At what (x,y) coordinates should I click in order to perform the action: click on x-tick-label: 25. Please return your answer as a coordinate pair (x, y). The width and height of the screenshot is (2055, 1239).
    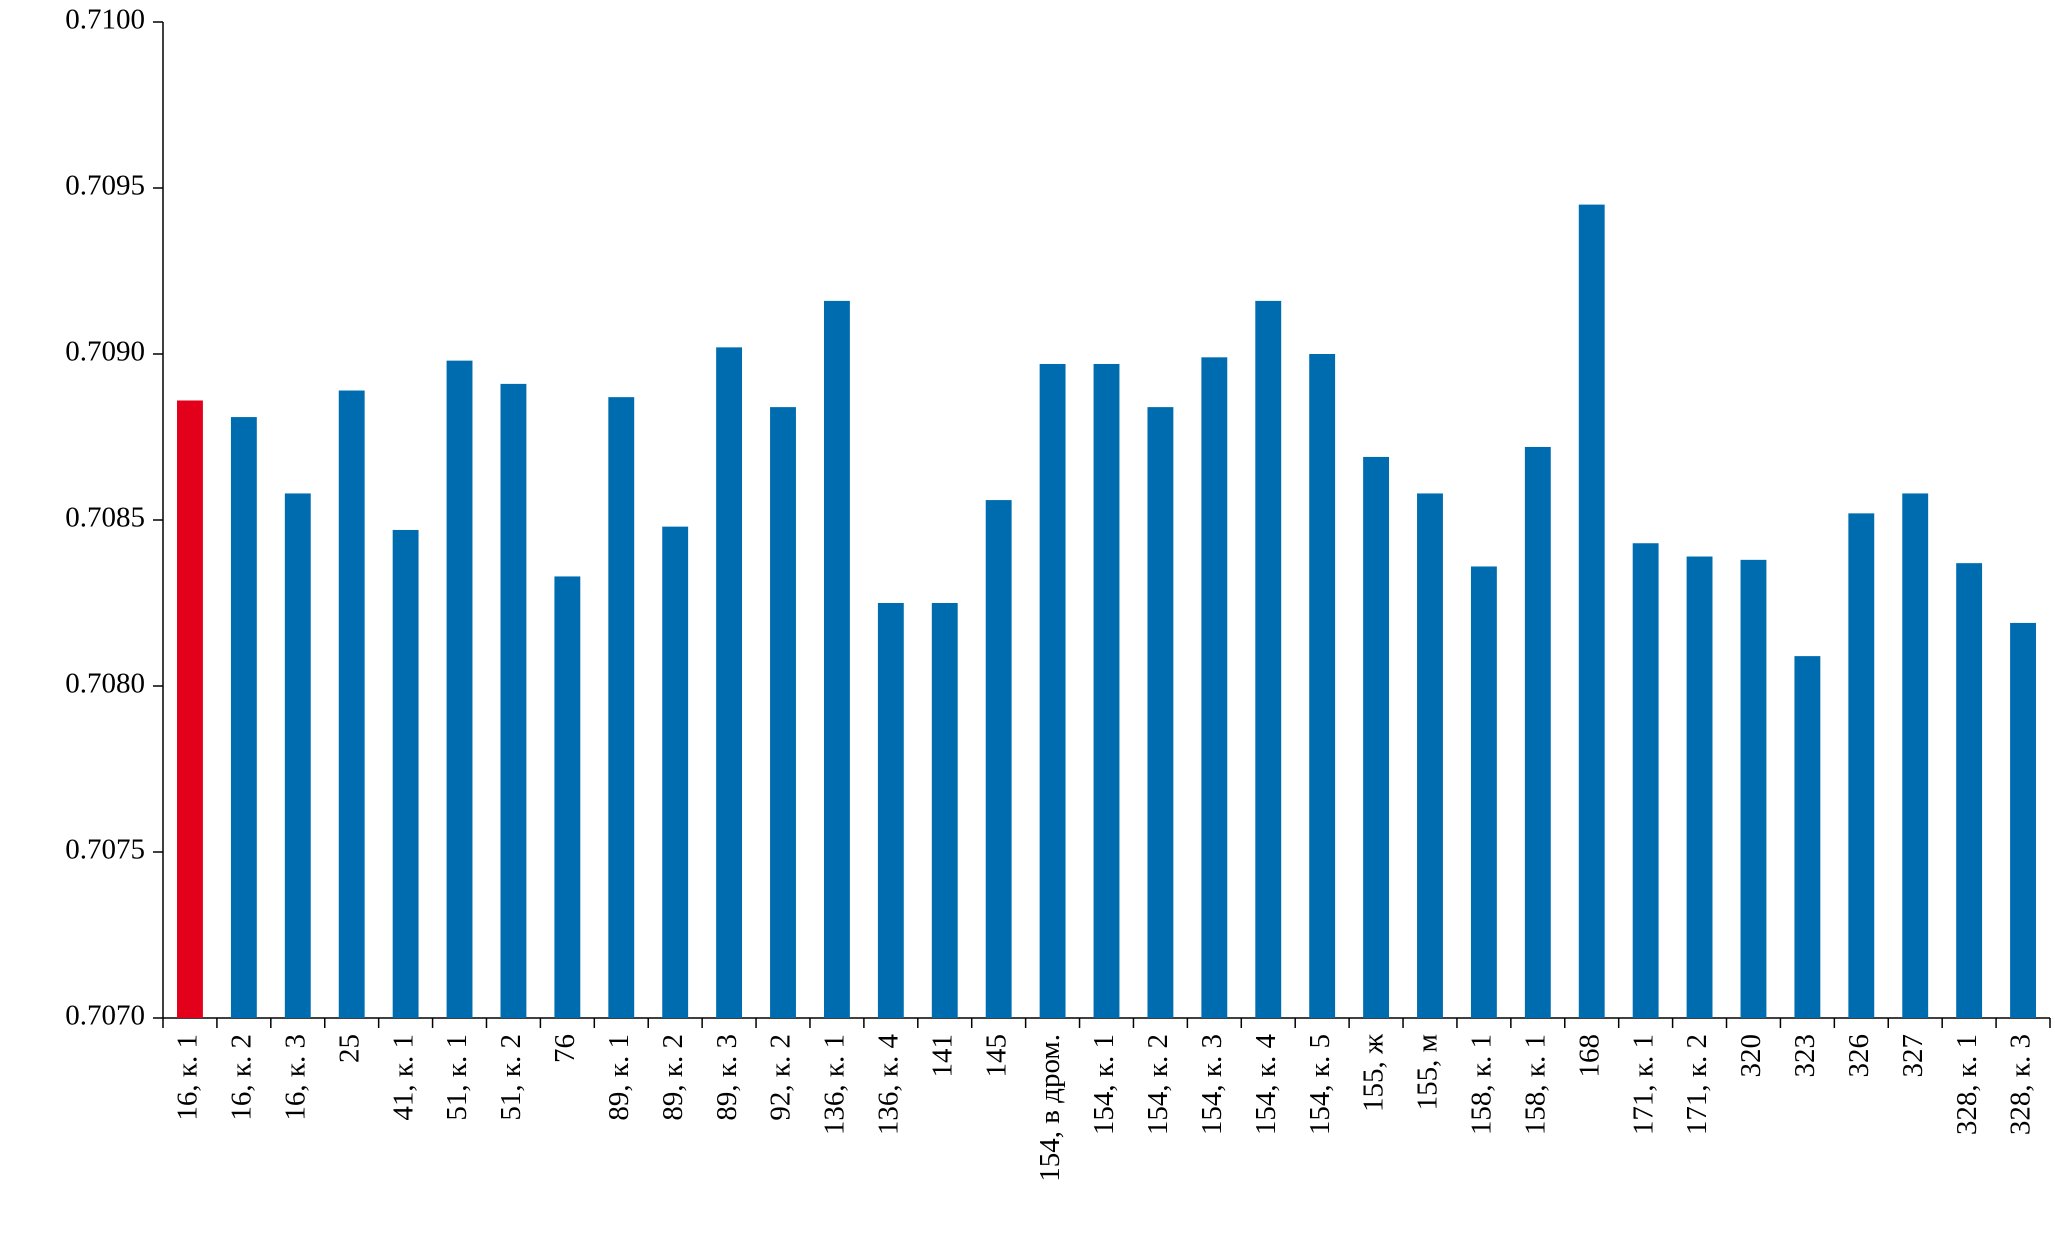
    Looking at the image, I should click on (349, 1048).